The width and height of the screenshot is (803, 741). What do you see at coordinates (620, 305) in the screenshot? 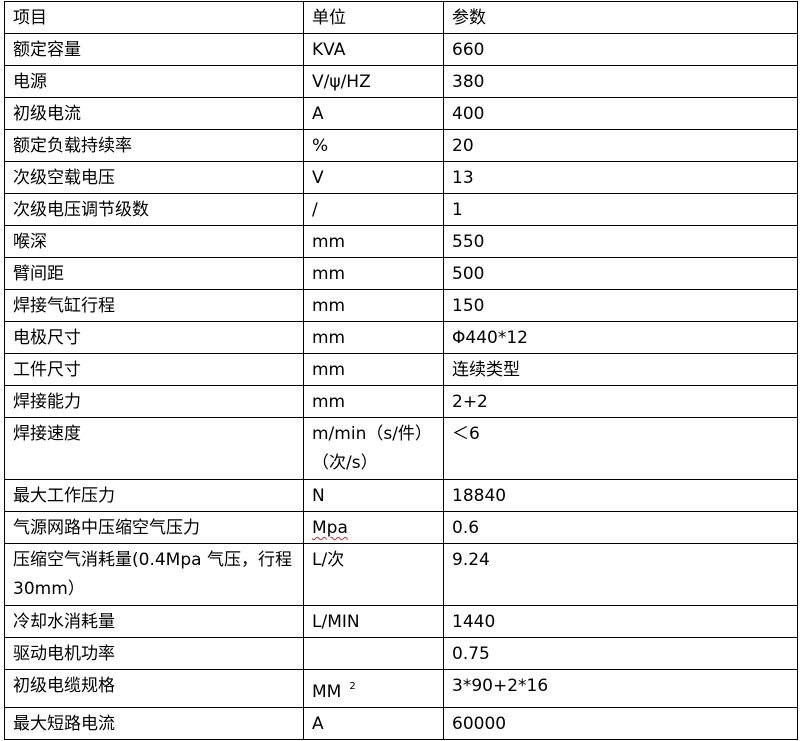
I see `cell-value: 150` at bounding box center [620, 305].